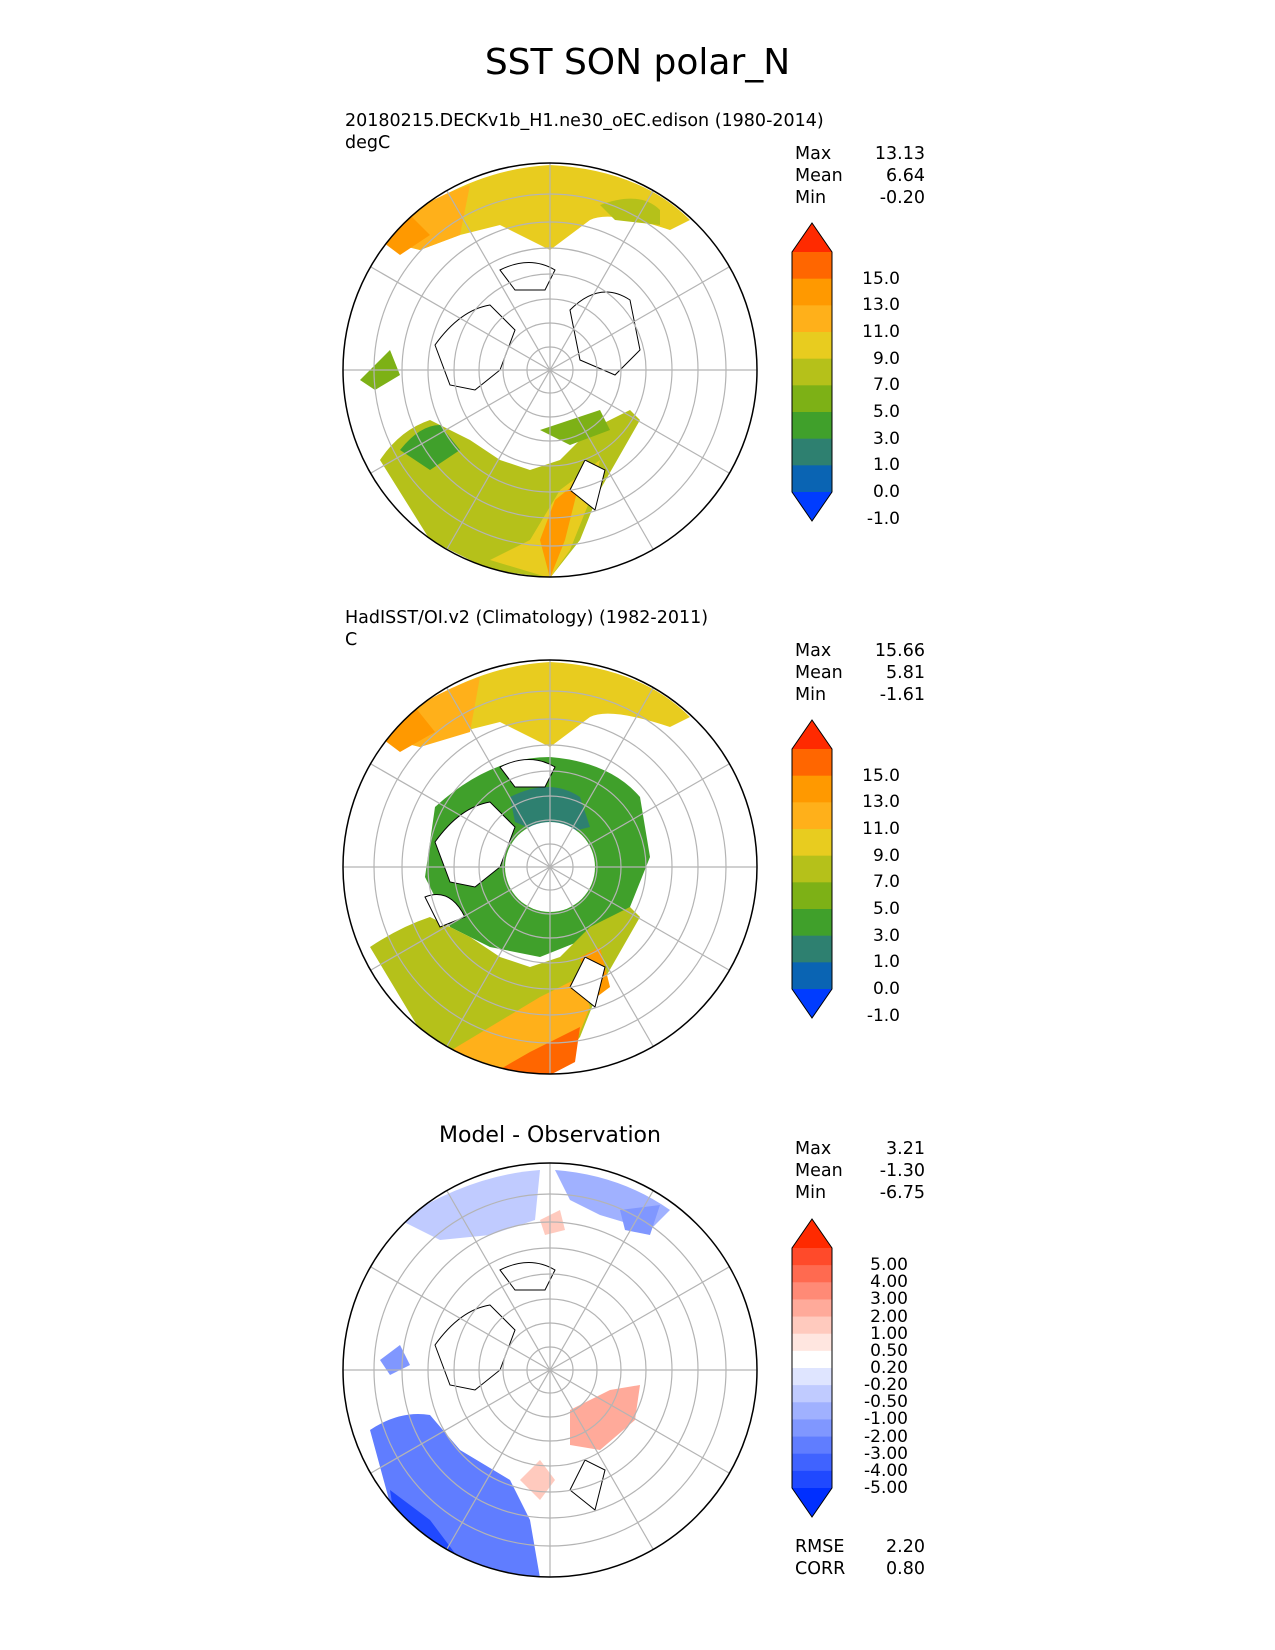  I want to click on diff-colorbar, so click(812, 1368).